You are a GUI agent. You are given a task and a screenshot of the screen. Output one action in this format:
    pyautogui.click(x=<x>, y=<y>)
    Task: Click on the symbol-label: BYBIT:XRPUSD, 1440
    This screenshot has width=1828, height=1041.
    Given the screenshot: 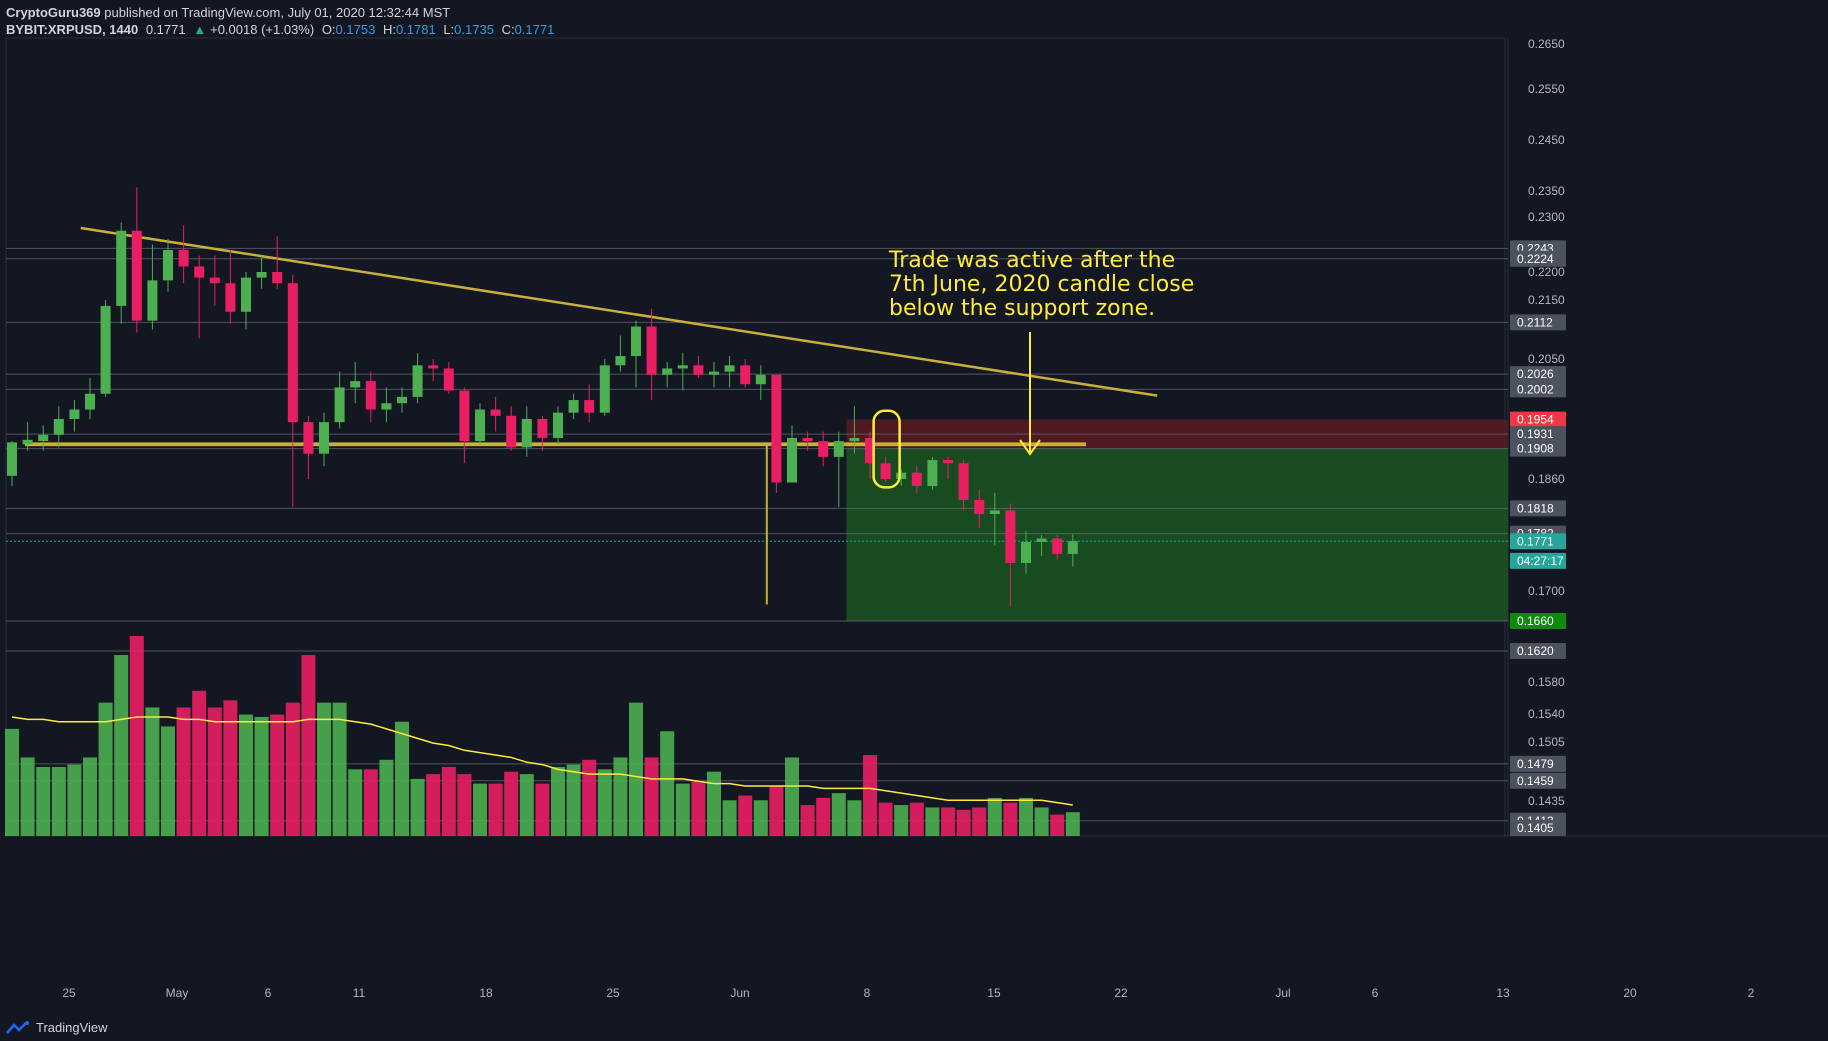 What is the action you would take?
    pyautogui.click(x=72, y=29)
    